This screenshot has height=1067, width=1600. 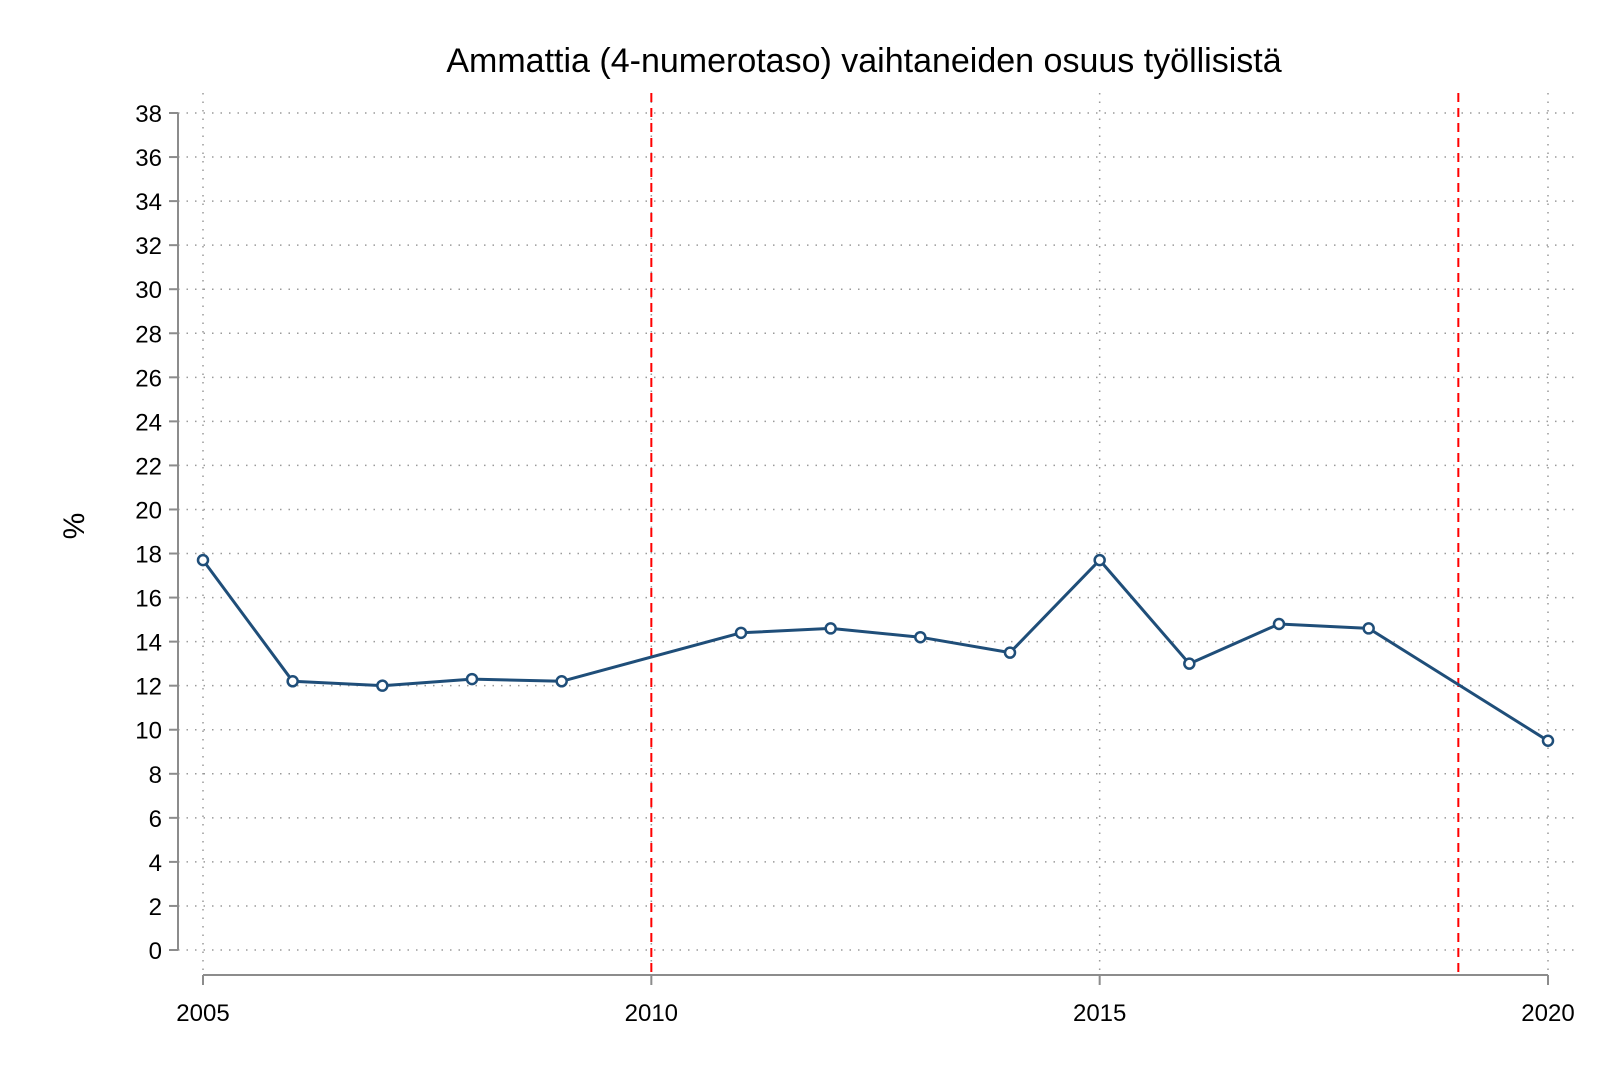 I want to click on series-line, so click(x=875, y=650).